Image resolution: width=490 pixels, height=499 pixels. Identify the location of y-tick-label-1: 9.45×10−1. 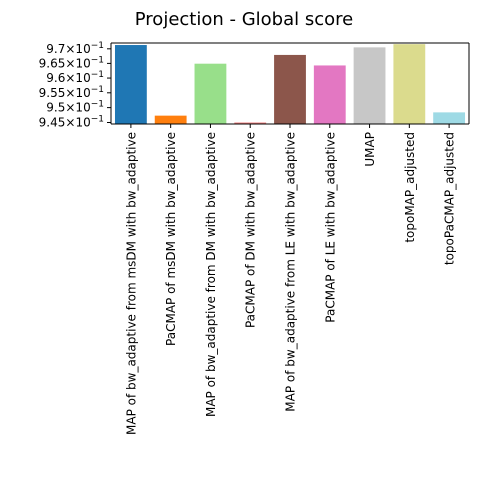
(71, 122).